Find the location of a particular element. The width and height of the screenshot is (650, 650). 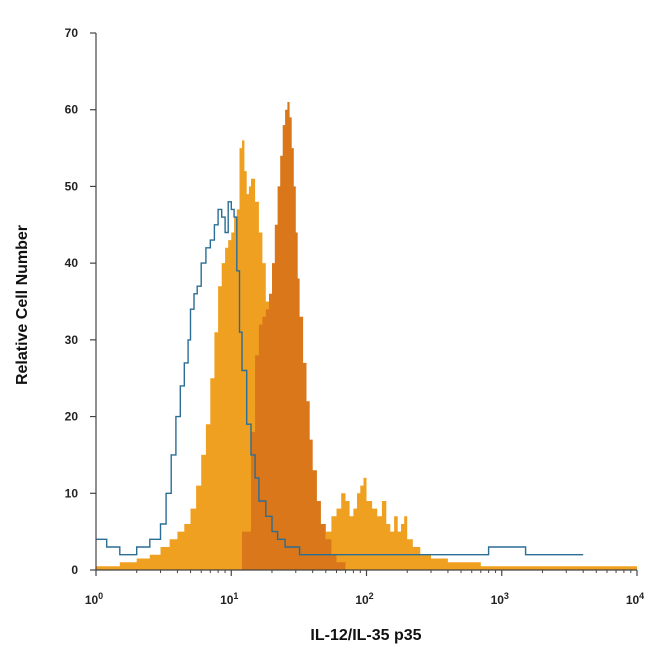

x-ticks: 10⁰ 10¹ 10² 10³ 10⁴ is located at coordinates (364, 588).